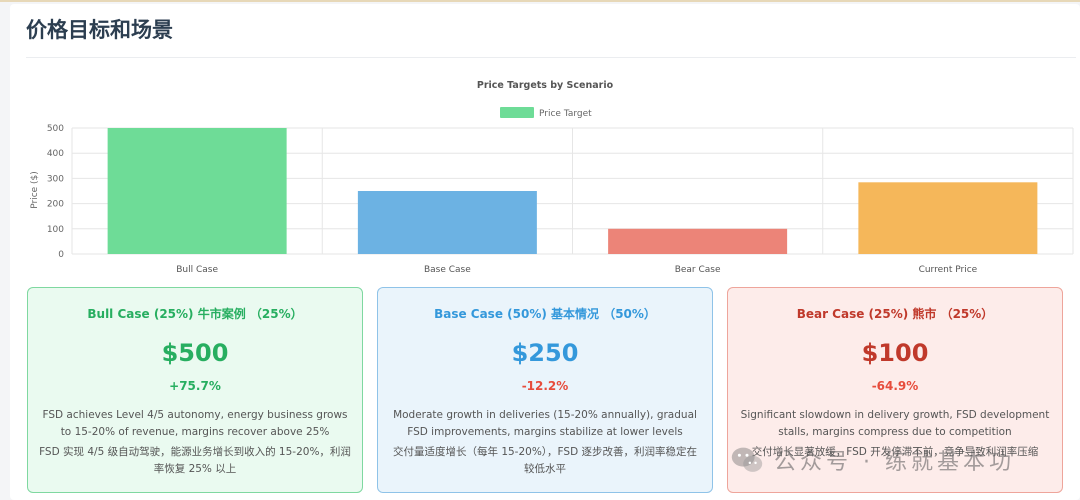 The width and height of the screenshot is (1080, 500). I want to click on bull-case-change: +75.7%, so click(195, 386).